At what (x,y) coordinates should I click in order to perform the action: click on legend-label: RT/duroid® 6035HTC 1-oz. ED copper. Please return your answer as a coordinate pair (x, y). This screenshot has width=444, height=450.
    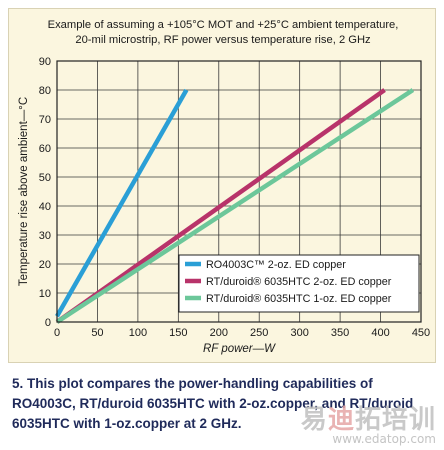
    Looking at the image, I should click on (299, 299).